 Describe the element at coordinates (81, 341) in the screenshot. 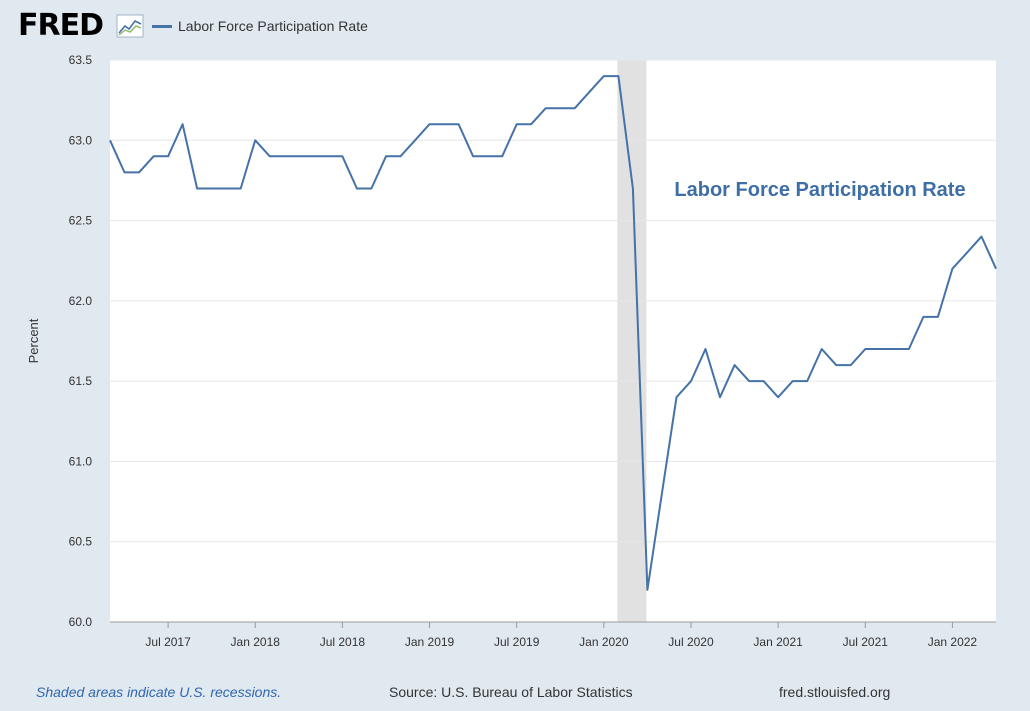

I see `y-axis-ticks: 60.0 60.5 61.0 61.5 62.0 62.5 63.0 63.5` at that location.